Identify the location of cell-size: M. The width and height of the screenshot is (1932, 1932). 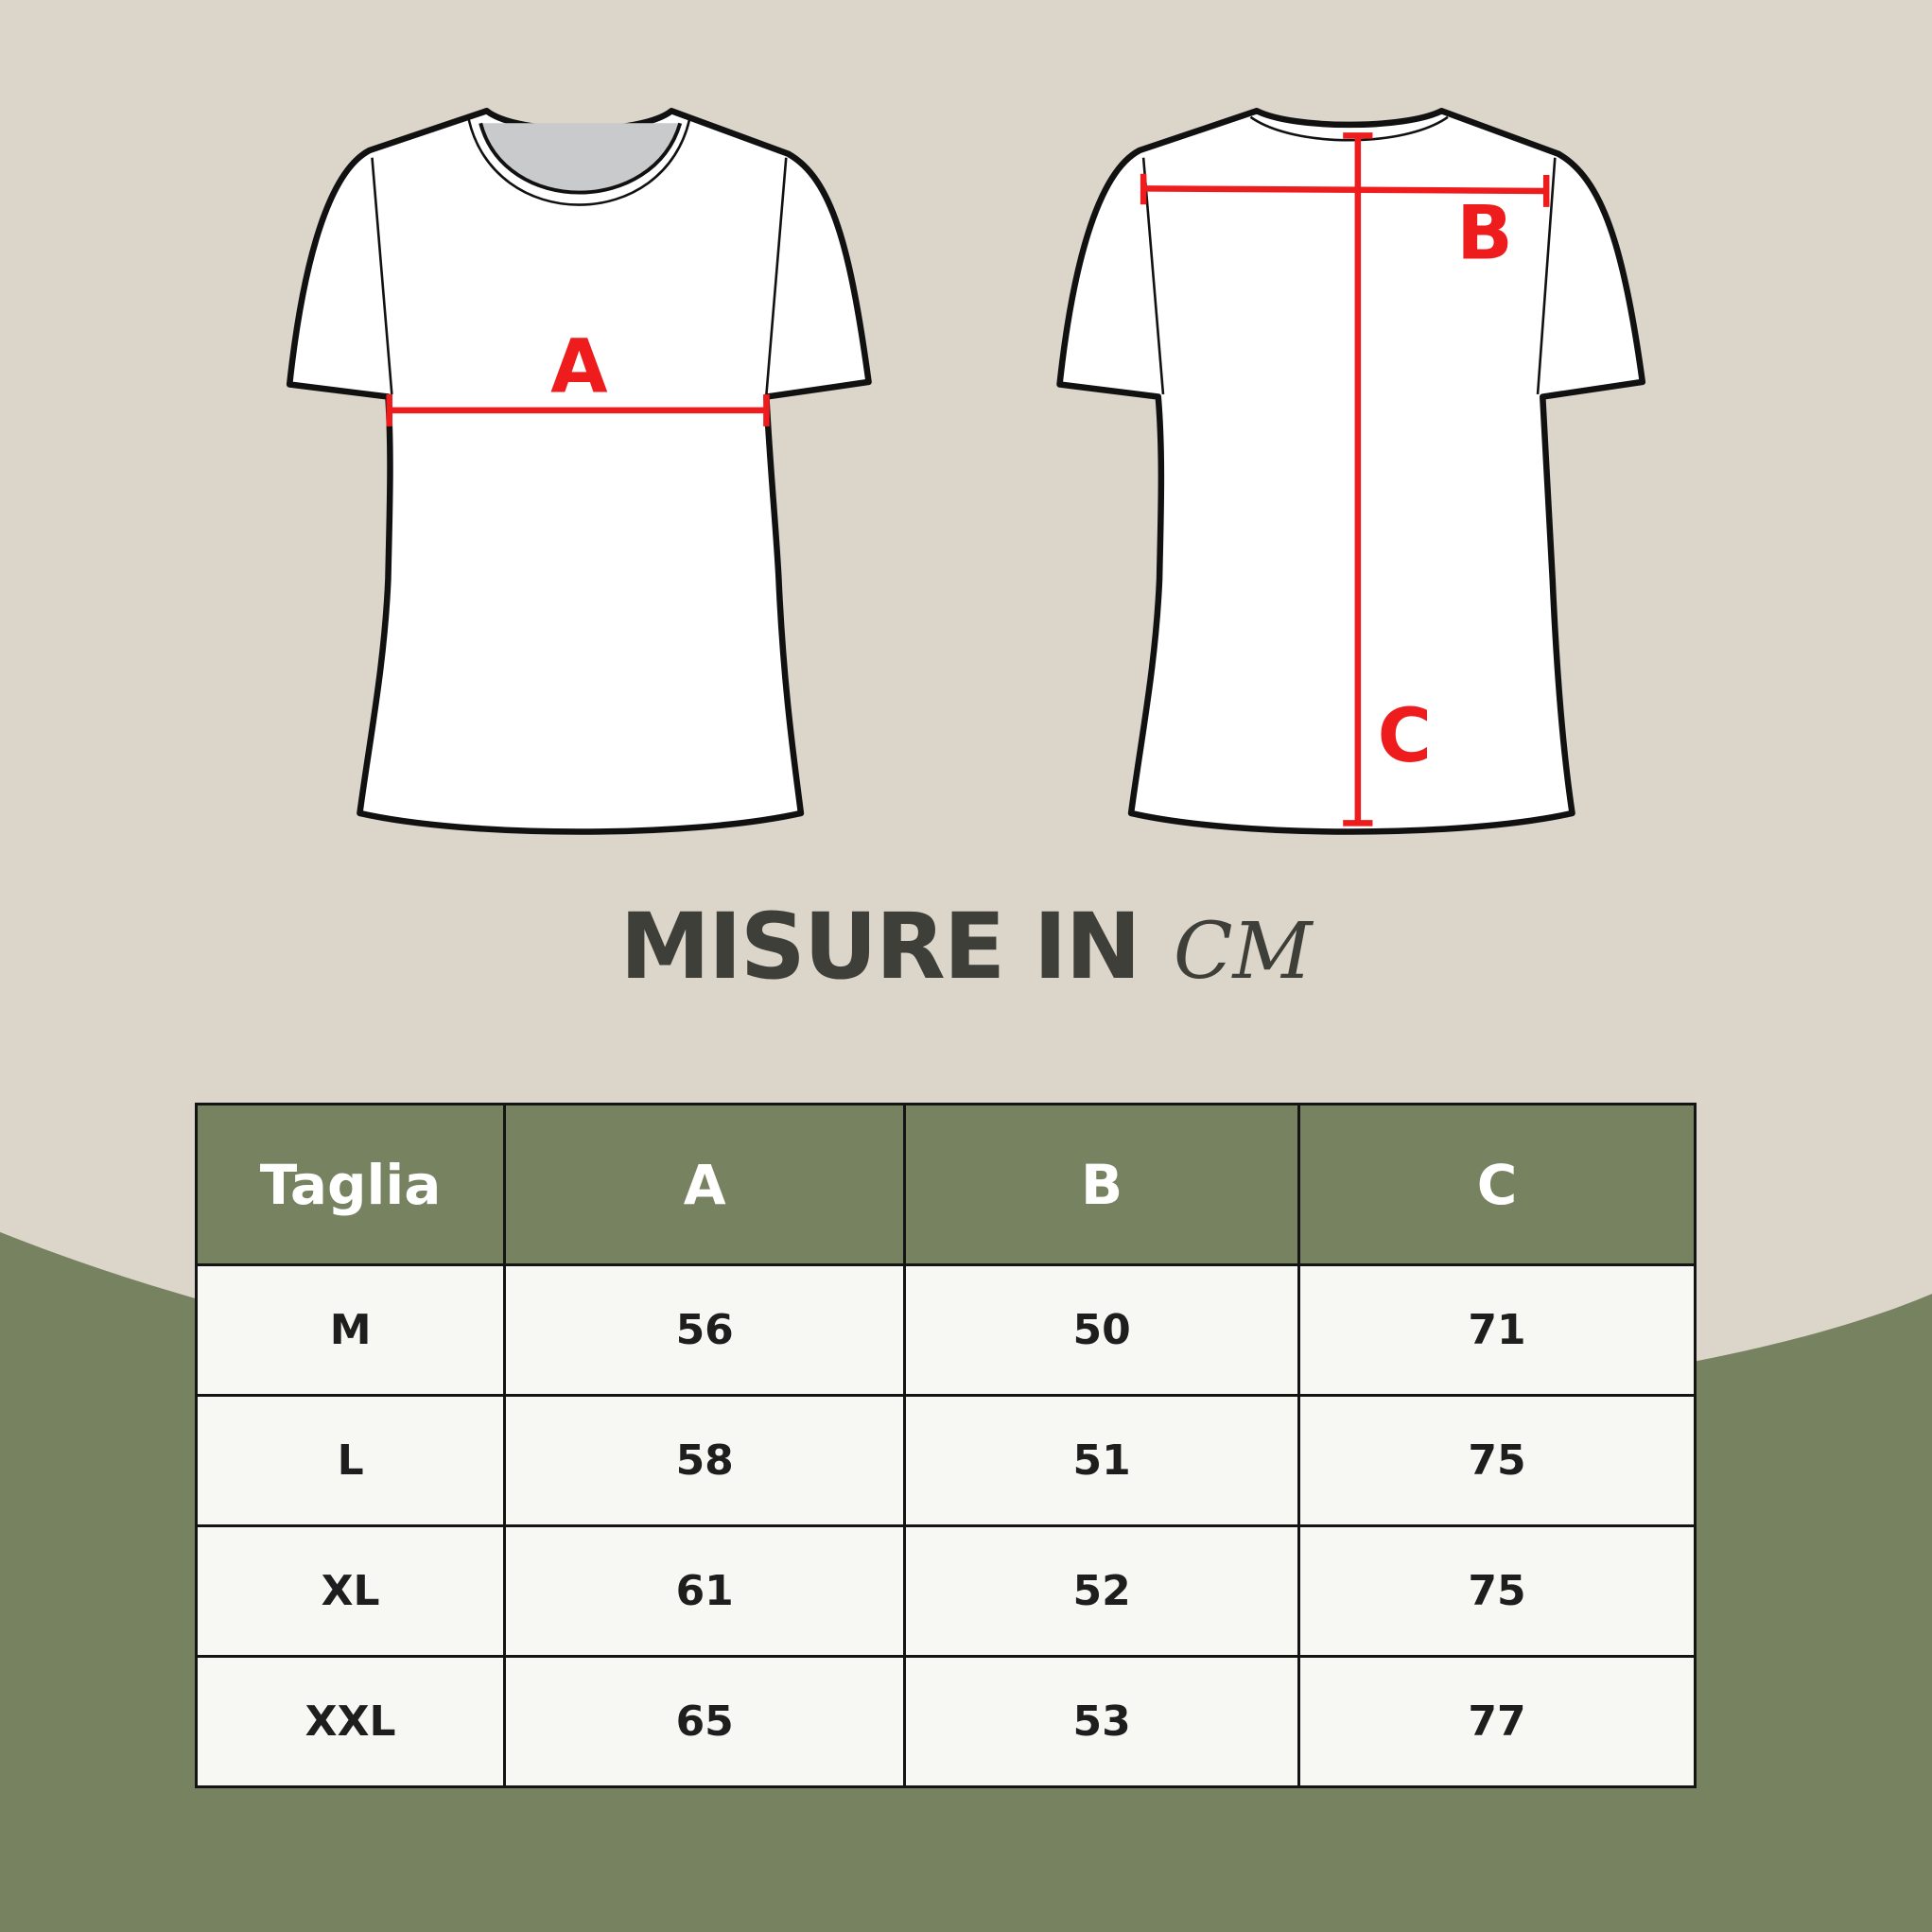
(350, 1330).